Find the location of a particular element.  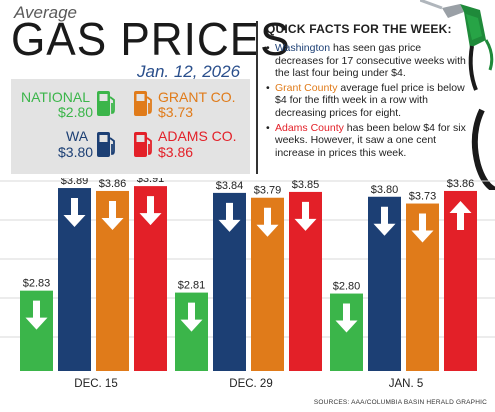

data-label: $3.91 is located at coordinates (151, 181).